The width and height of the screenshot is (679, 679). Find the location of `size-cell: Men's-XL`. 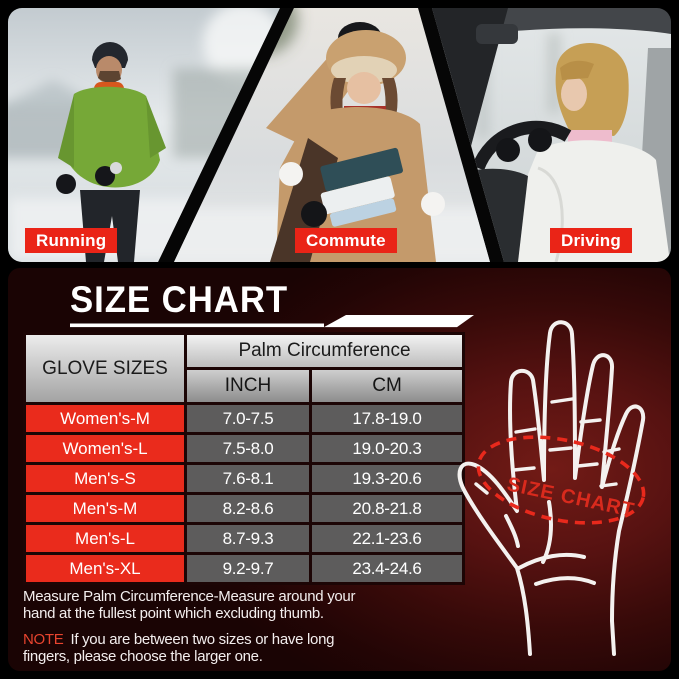

size-cell: Men's-XL is located at coordinates (105, 568).